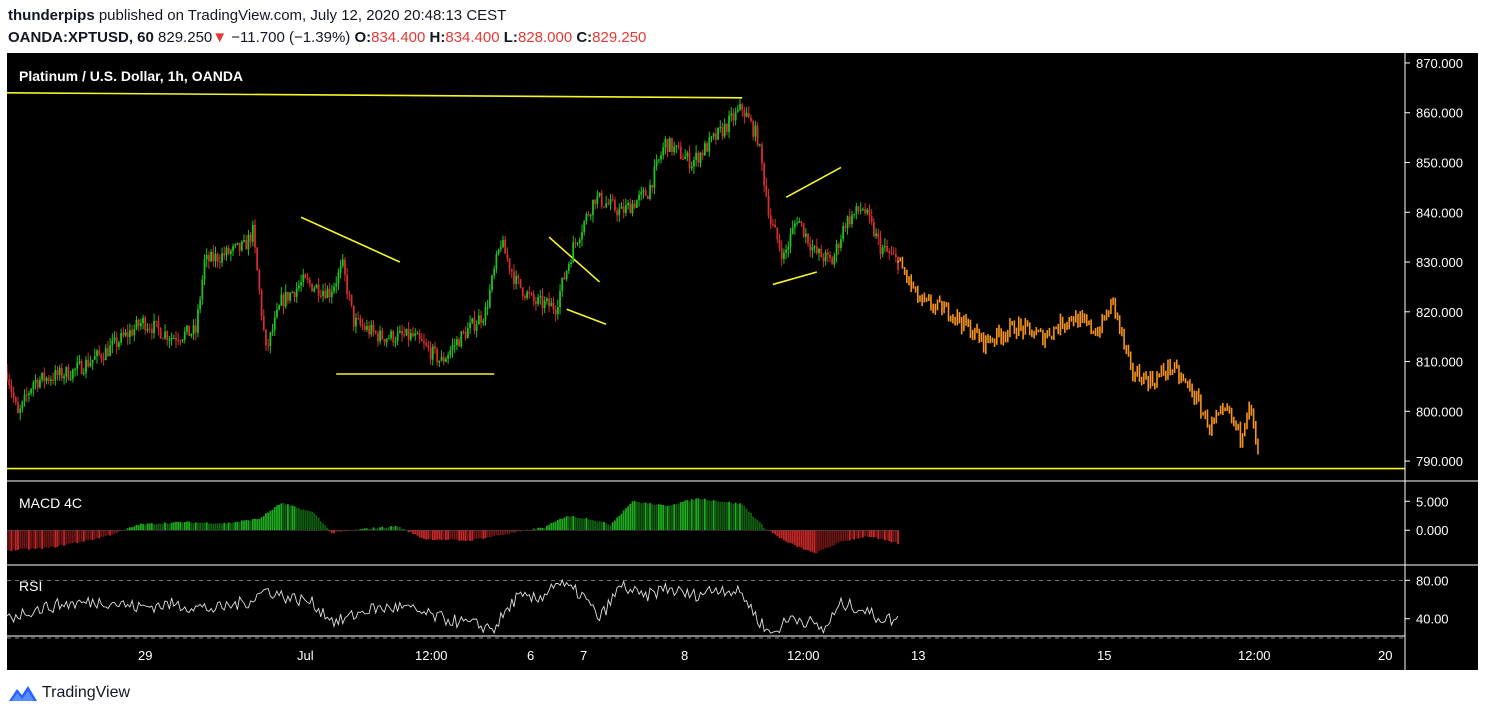 The image size is (1485, 716). Describe the element at coordinates (765, 655) in the screenshot. I see `time-axis: 29 Jul 12:00 6 7 8 12:00 13 15 12:00 20` at that location.